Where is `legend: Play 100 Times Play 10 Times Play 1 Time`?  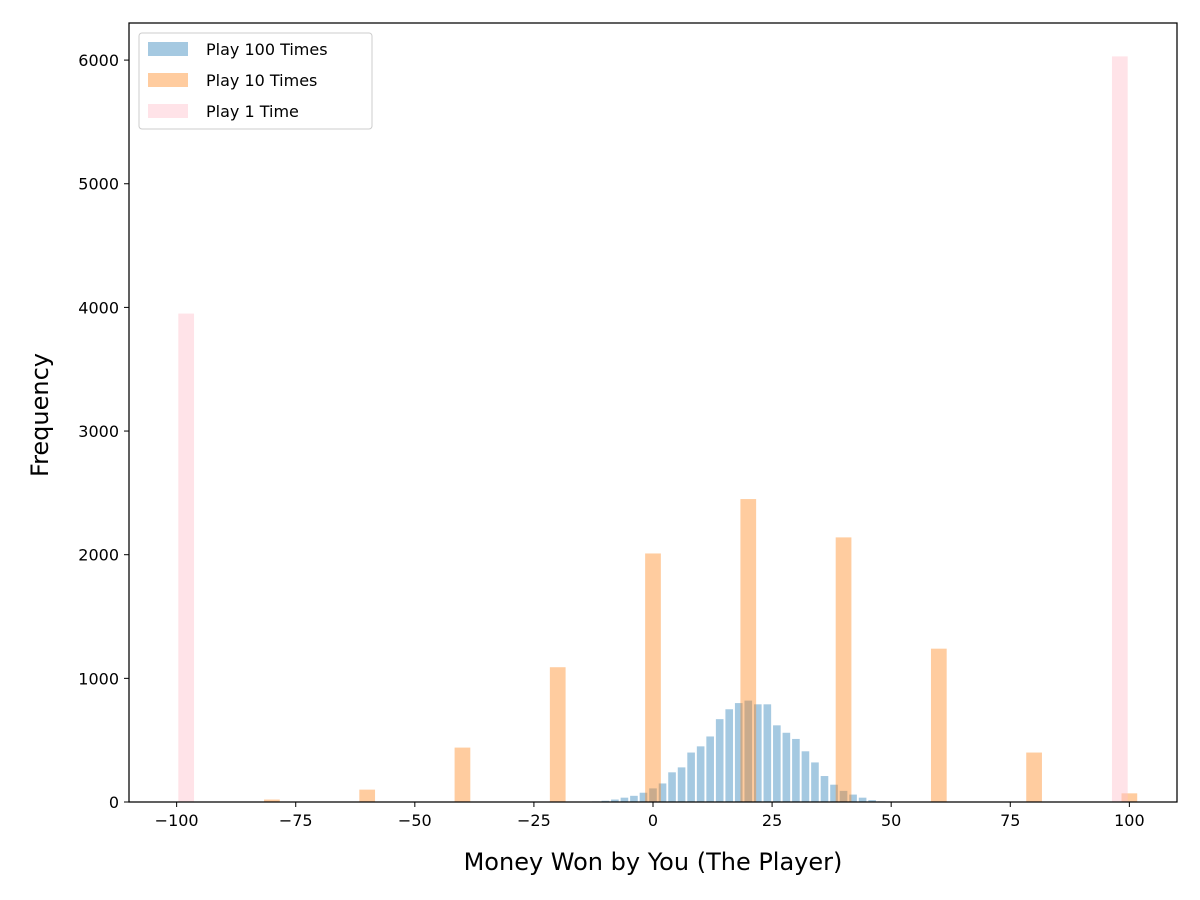 legend: Play 100 Times Play 10 Times Play 1 Time is located at coordinates (255, 81).